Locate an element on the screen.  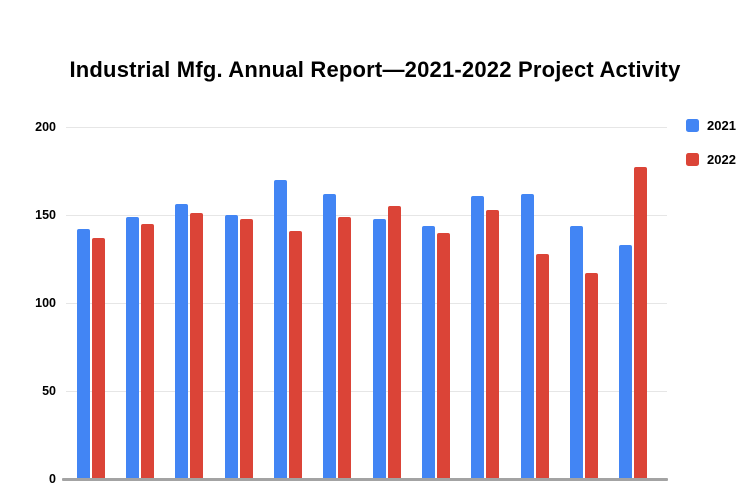
y-tick-label-200: 200 is located at coordinates (45, 127).